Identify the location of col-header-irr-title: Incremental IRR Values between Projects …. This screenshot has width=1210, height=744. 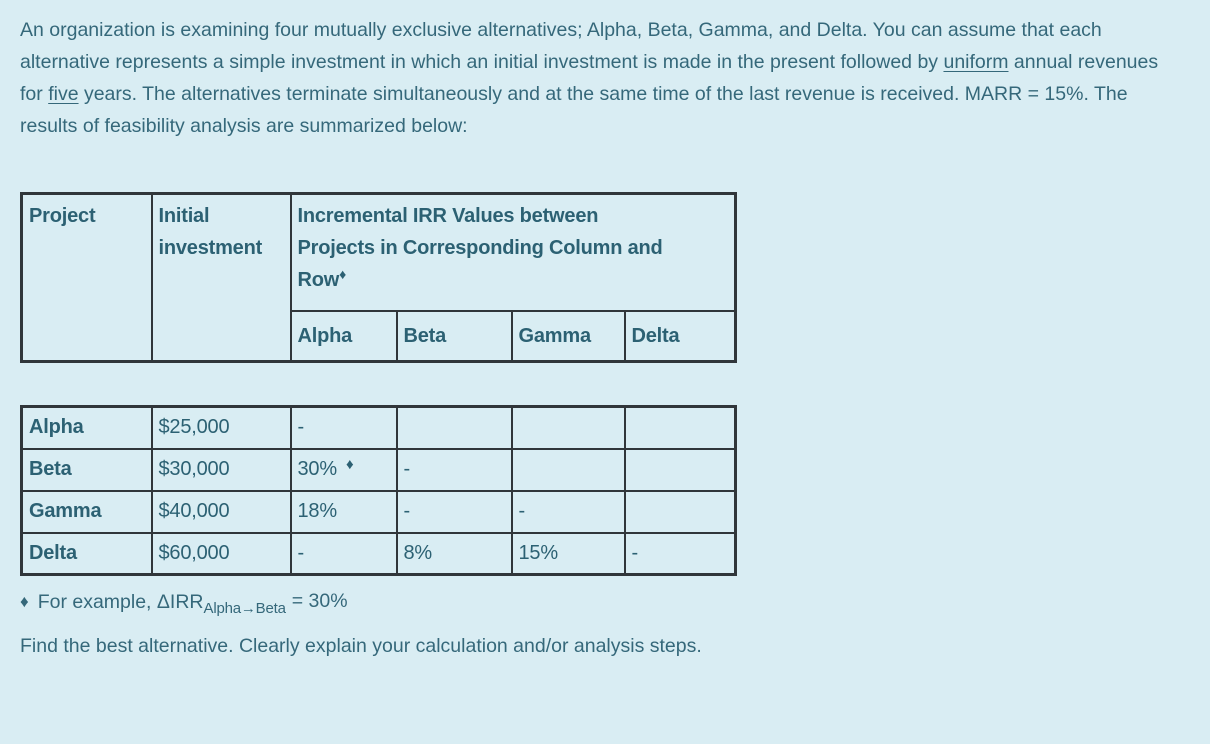
(513, 252).